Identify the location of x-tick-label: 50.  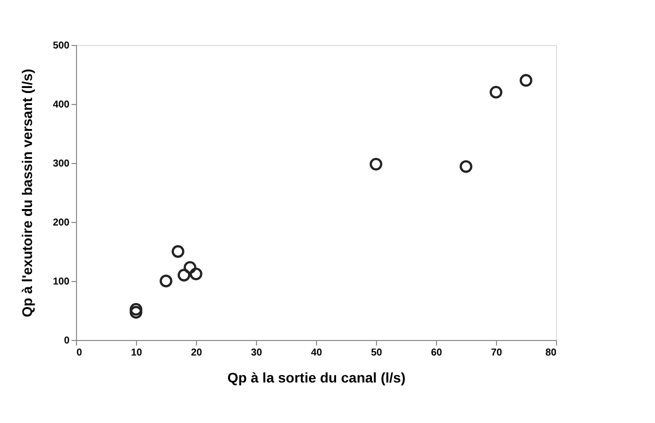
(376, 353).